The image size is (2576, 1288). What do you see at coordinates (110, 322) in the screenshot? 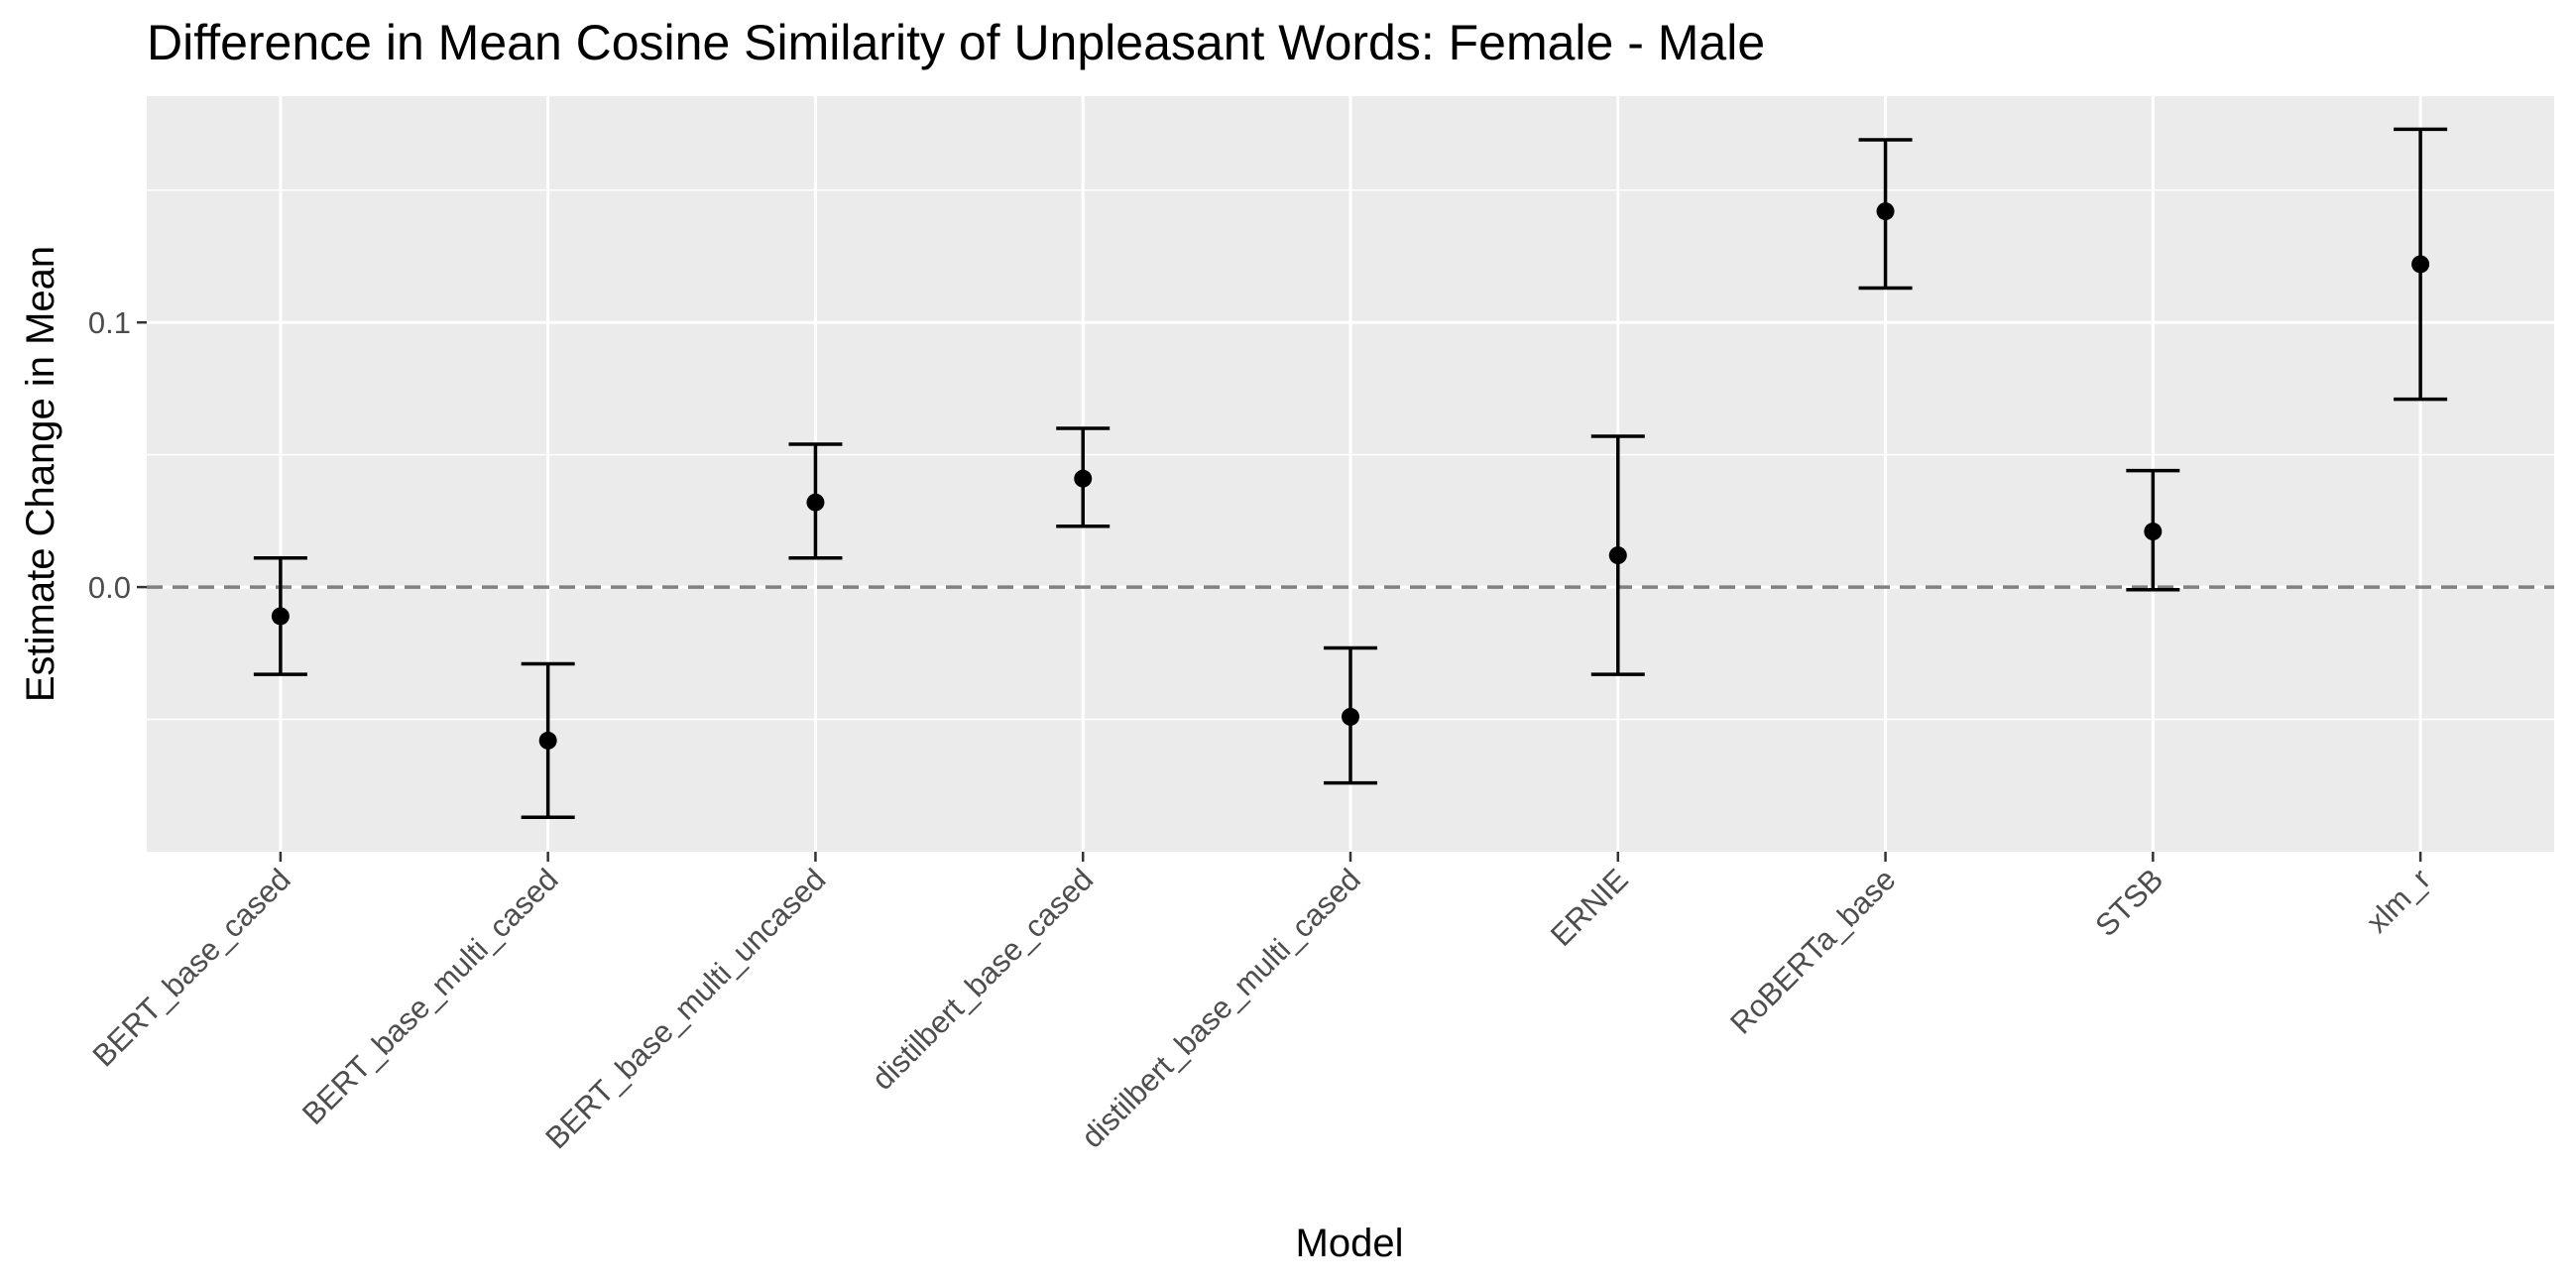
I see `y-tick-label: 0.1` at bounding box center [110, 322].